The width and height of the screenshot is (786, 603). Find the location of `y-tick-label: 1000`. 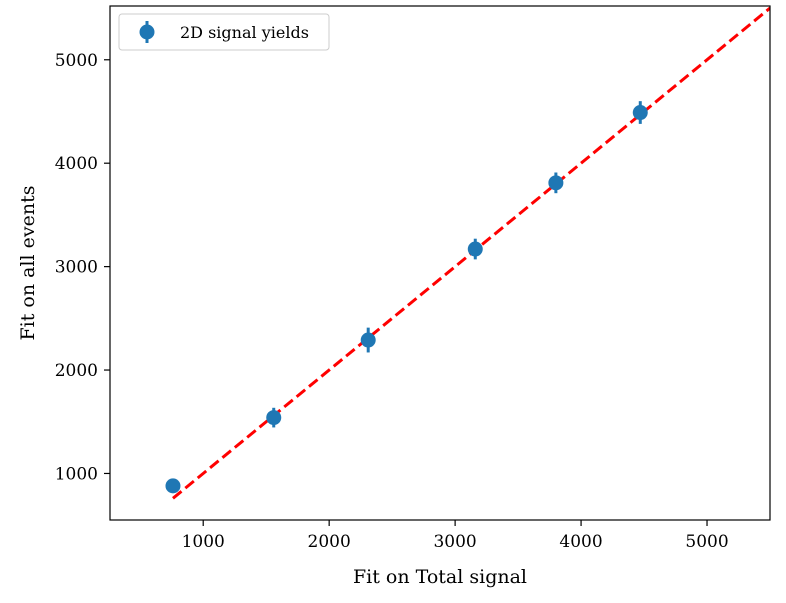

y-tick-label: 1000 is located at coordinates (76, 474).